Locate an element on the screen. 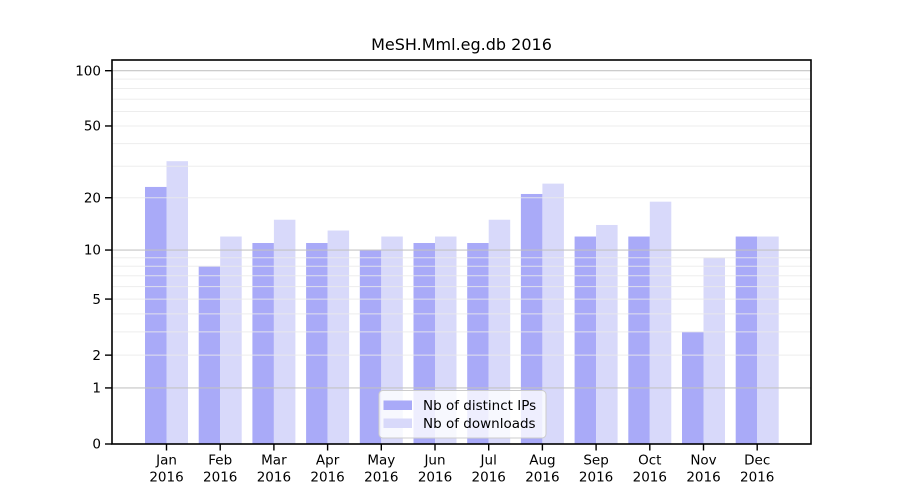 This screenshot has height=500, width=900. bar-nb-of-downloads-apr is located at coordinates (338, 337).